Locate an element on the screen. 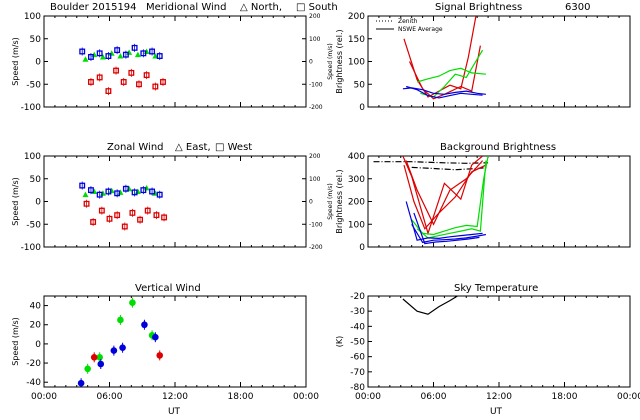 This screenshot has width=640, height=420. meridional-ytick-label: 50 is located at coordinates (36, 40).